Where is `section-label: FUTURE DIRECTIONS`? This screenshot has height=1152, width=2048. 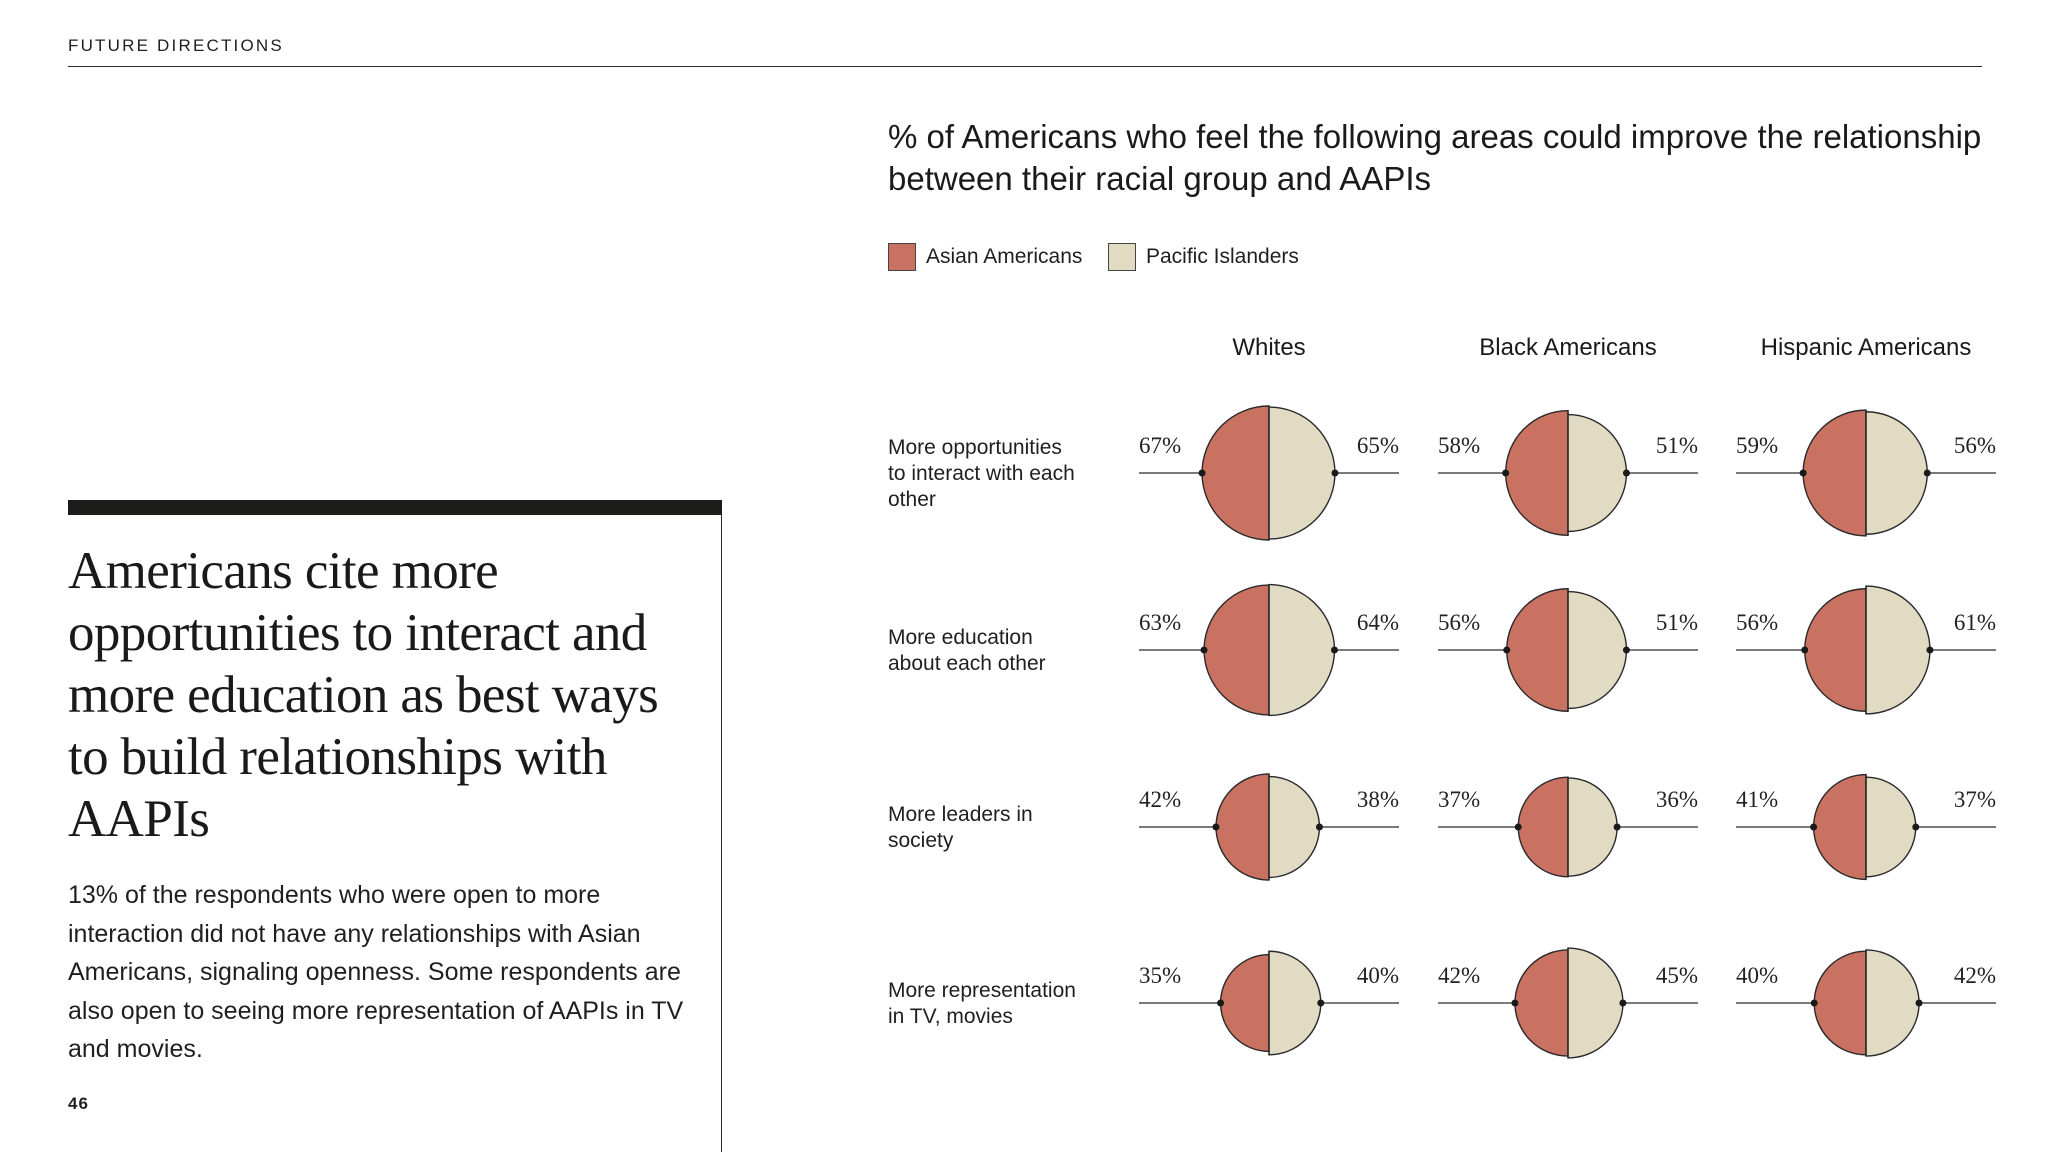
section-label: FUTURE DIRECTIONS is located at coordinates (176, 45).